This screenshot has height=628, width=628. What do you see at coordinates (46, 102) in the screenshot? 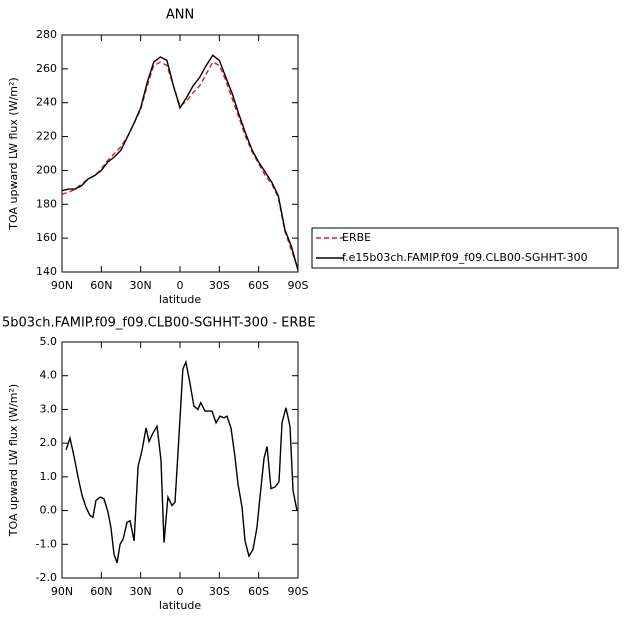
I see `y-tick-label: 240` at bounding box center [46, 102].